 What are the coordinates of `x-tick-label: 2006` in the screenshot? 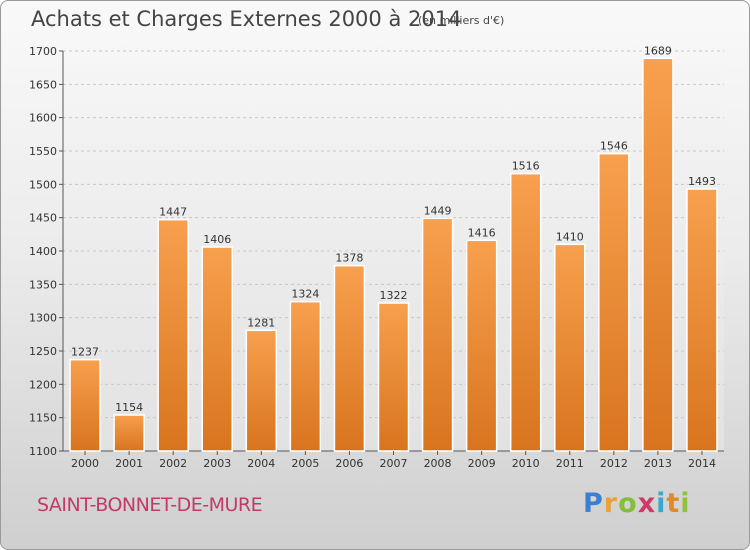 It's located at (349, 463).